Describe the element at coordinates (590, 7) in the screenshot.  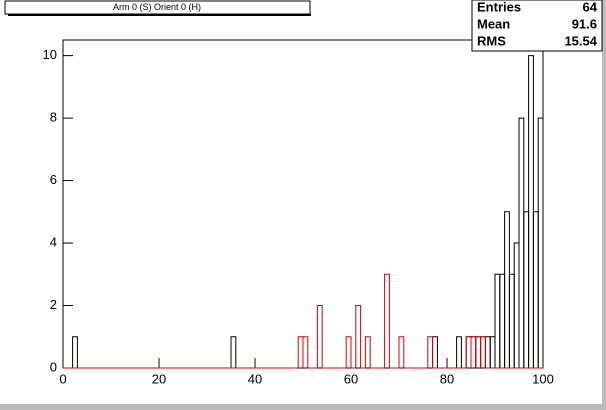
I see `stat-value: 64` at that location.